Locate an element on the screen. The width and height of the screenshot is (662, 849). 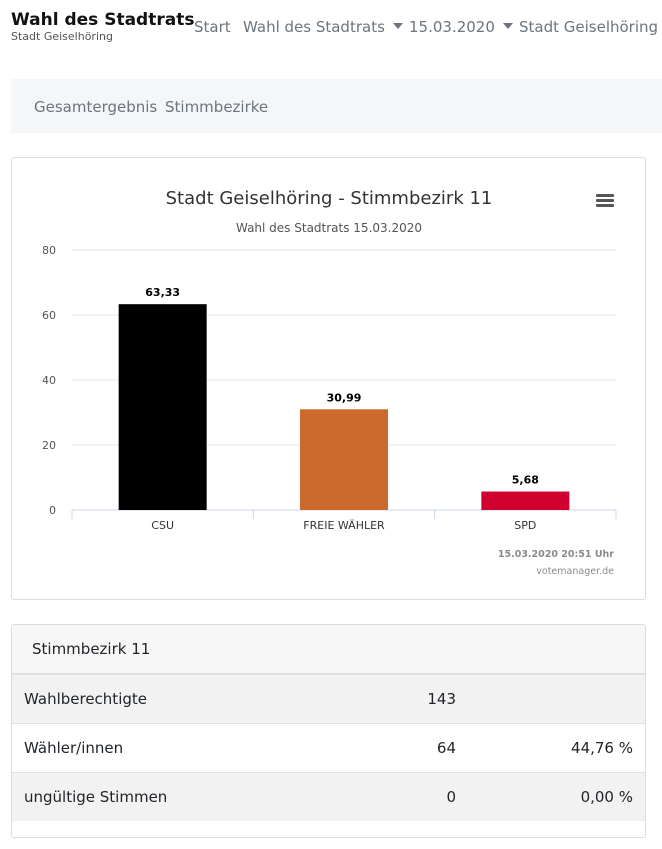
subnav-districts-link: Stimmbezirke is located at coordinates (217, 107).